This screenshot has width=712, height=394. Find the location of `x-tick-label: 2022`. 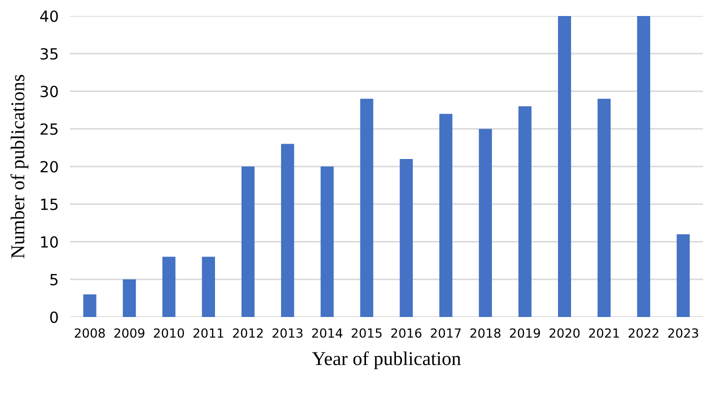

x-tick-label: 2022 is located at coordinates (643, 333).